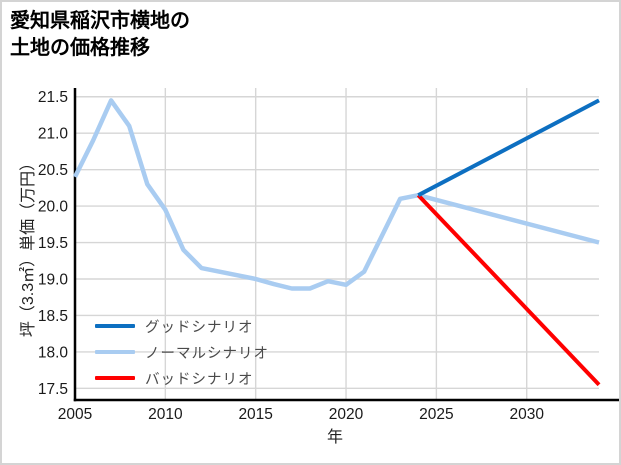 The width and height of the screenshot is (621, 465). I want to click on x-tick-label: 2015, so click(255, 414).